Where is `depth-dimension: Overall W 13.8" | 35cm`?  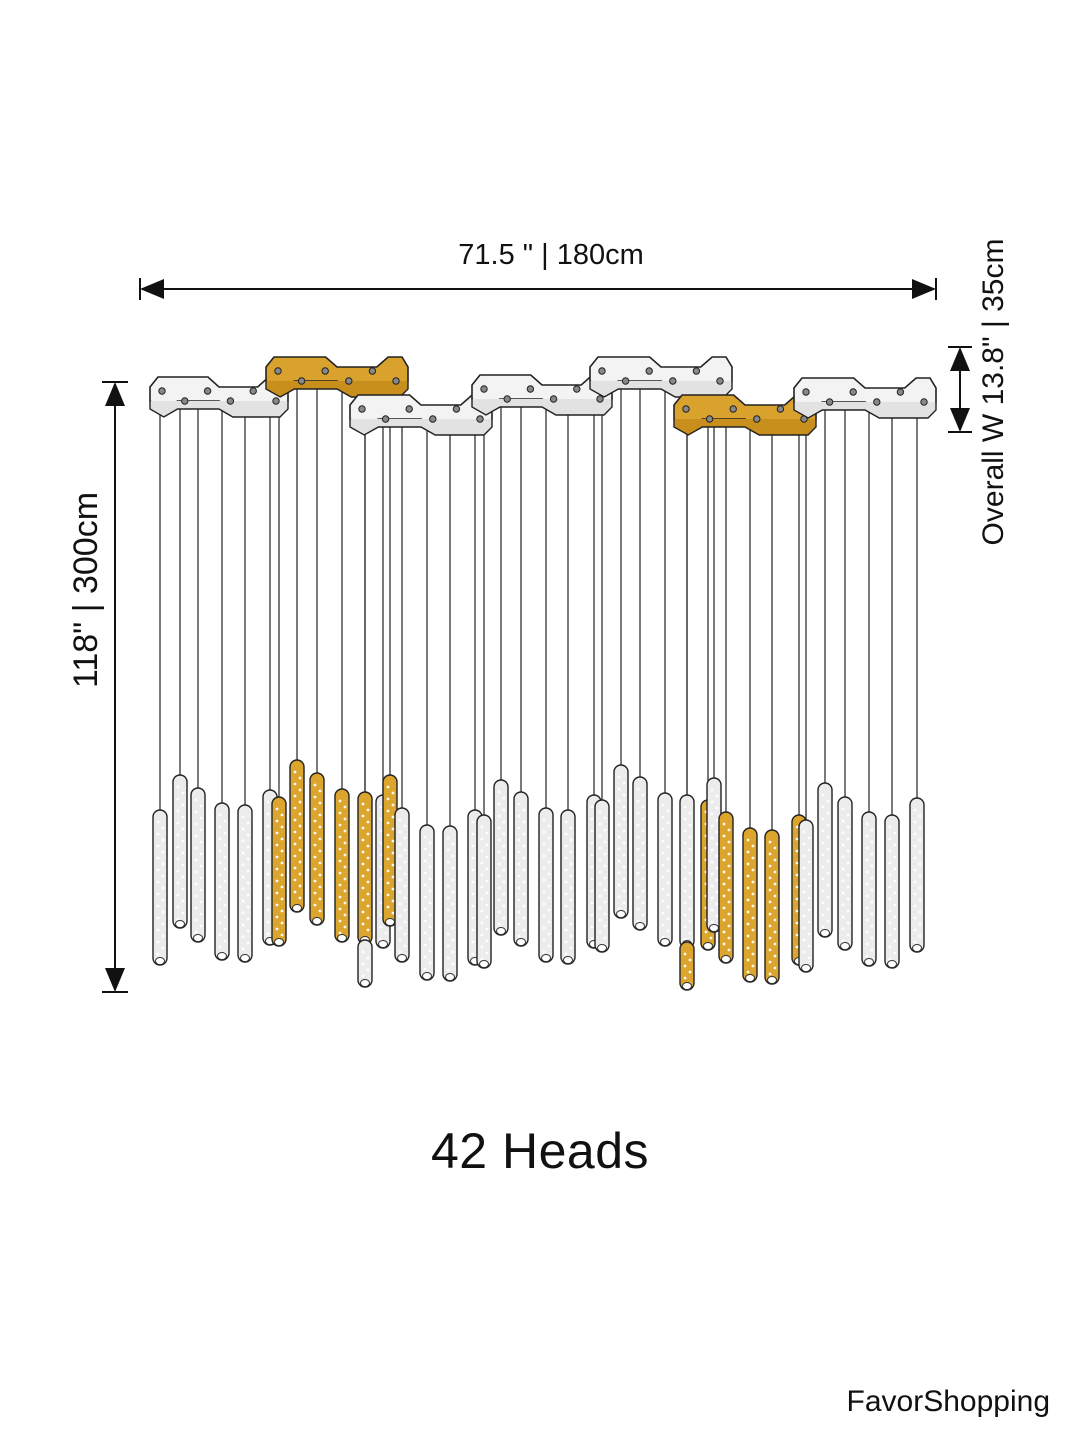 depth-dimension: Overall W 13.8" | 35cm is located at coordinates (979, 392).